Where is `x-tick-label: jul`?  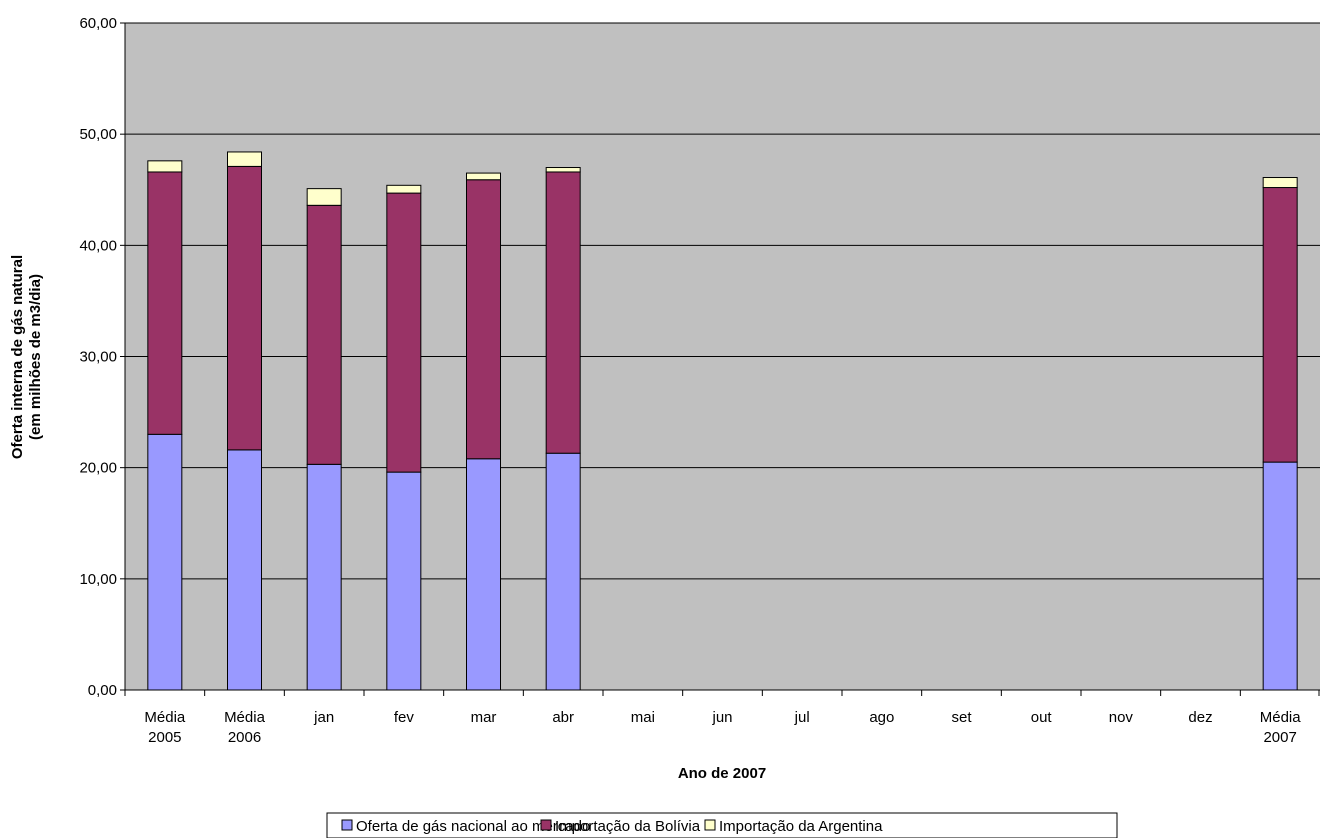
x-tick-label: jul is located at coordinates (802, 717).